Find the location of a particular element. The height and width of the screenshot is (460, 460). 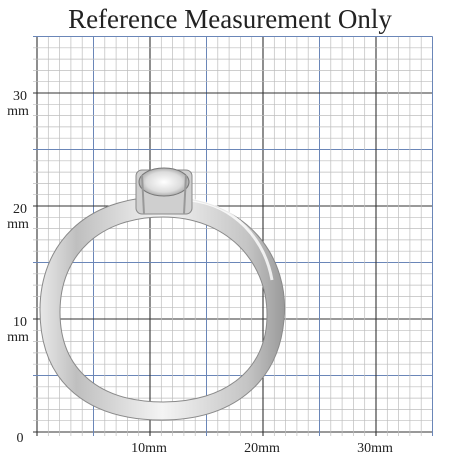

y-label-number: 10 is located at coordinates (20, 322).